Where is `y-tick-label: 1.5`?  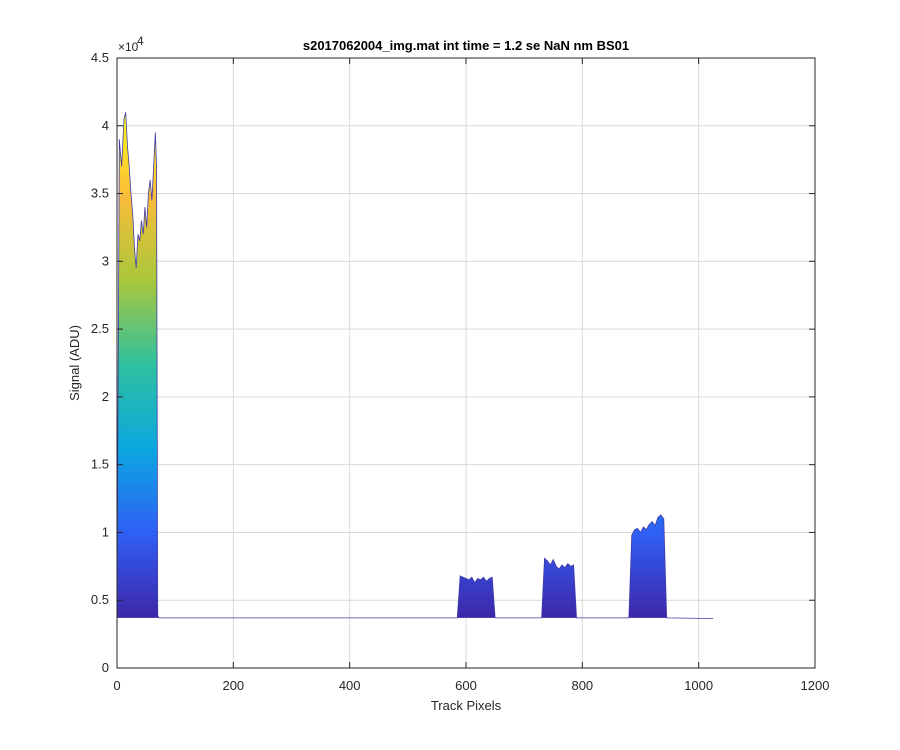 y-tick-label: 1.5 is located at coordinates (100, 464).